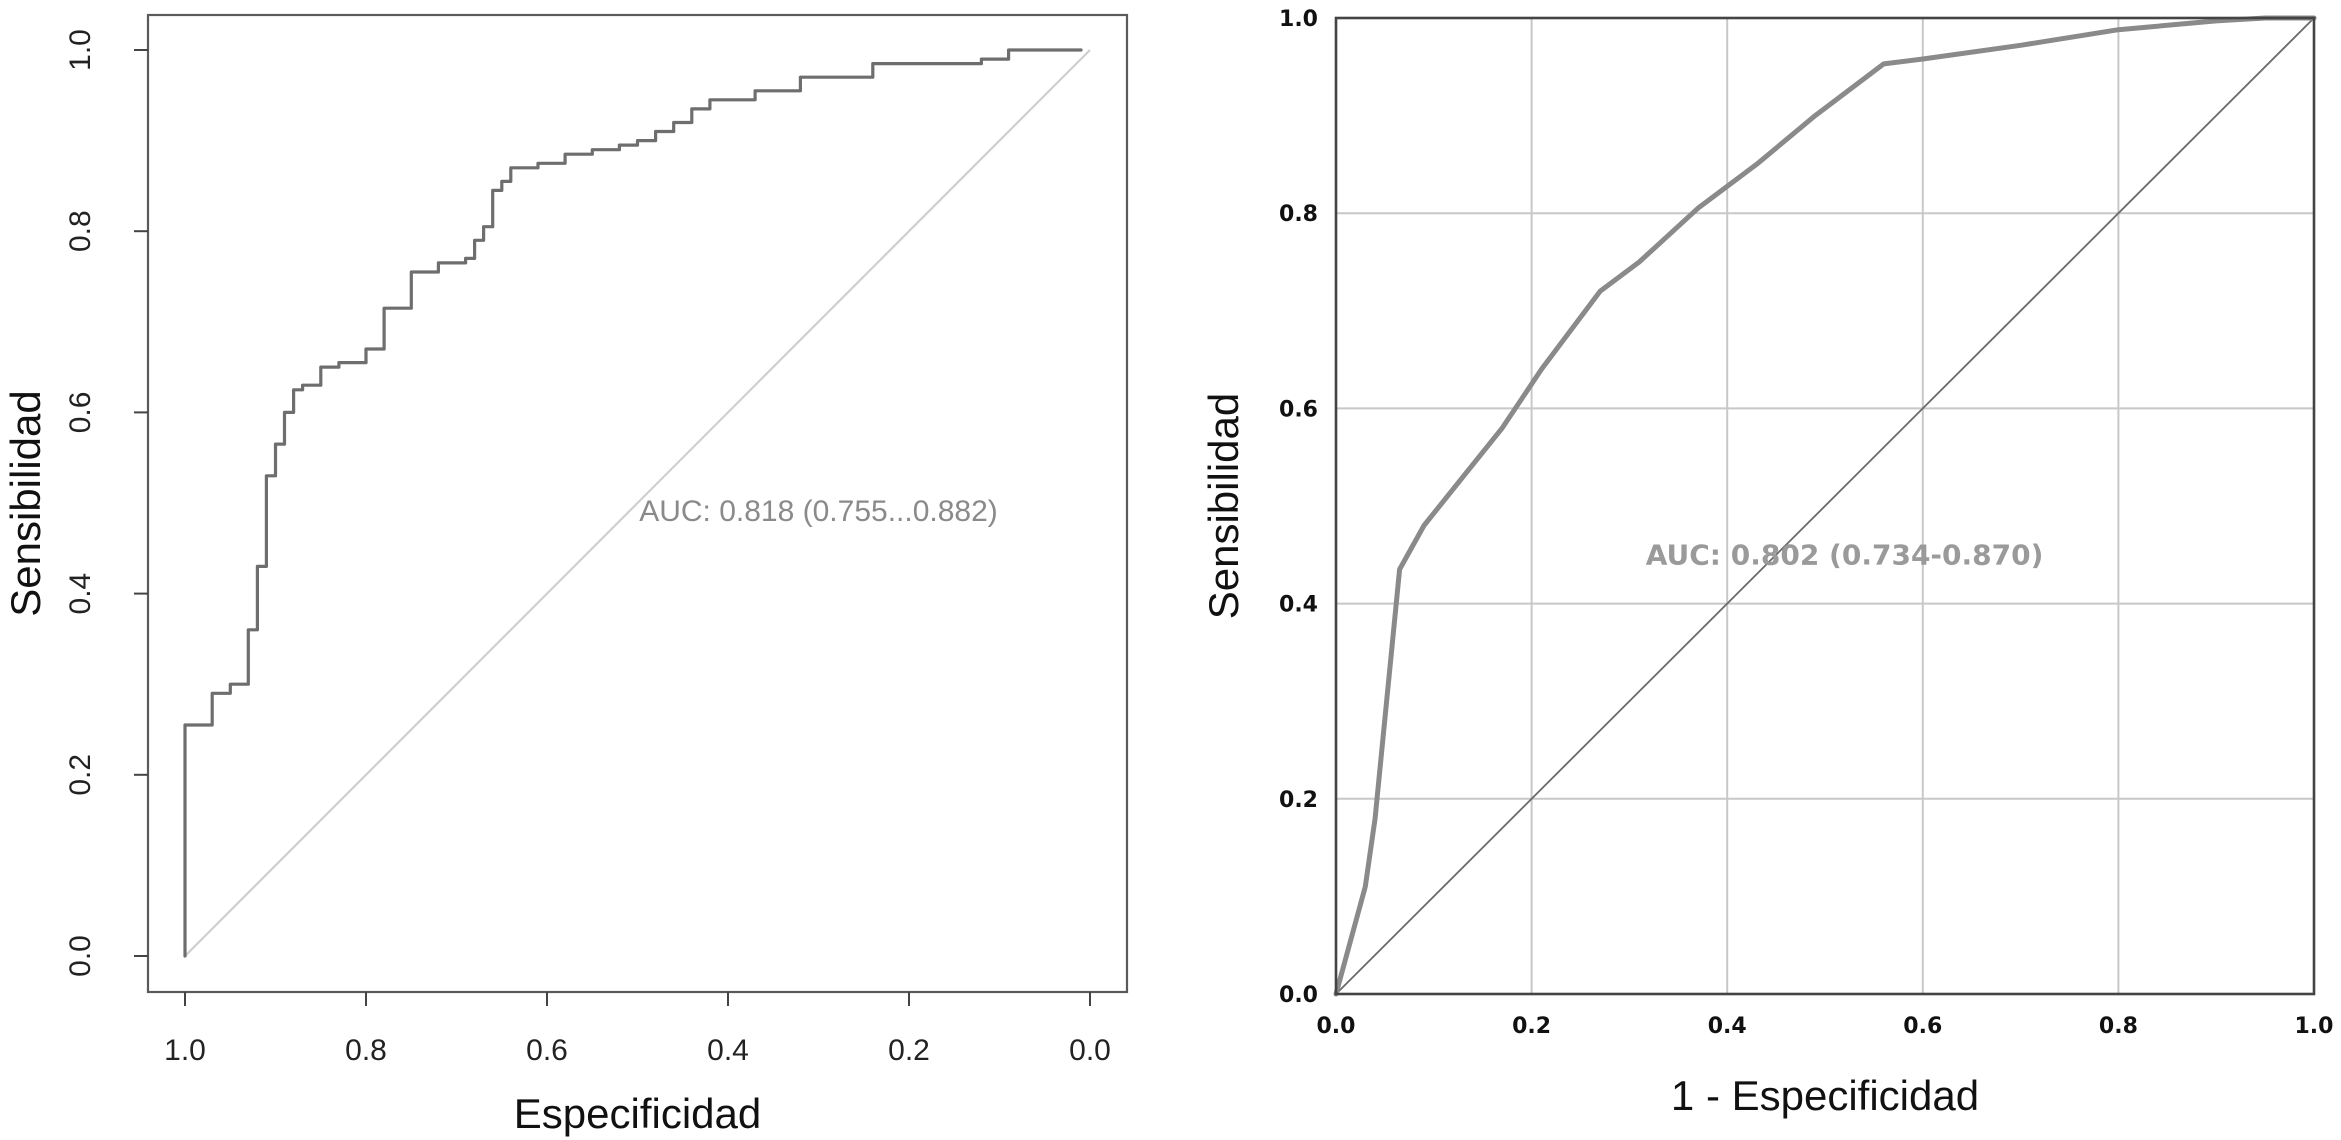  I want to click on auc-annotation: AUC: 0.802 (0.734-0.870), so click(1845, 555).